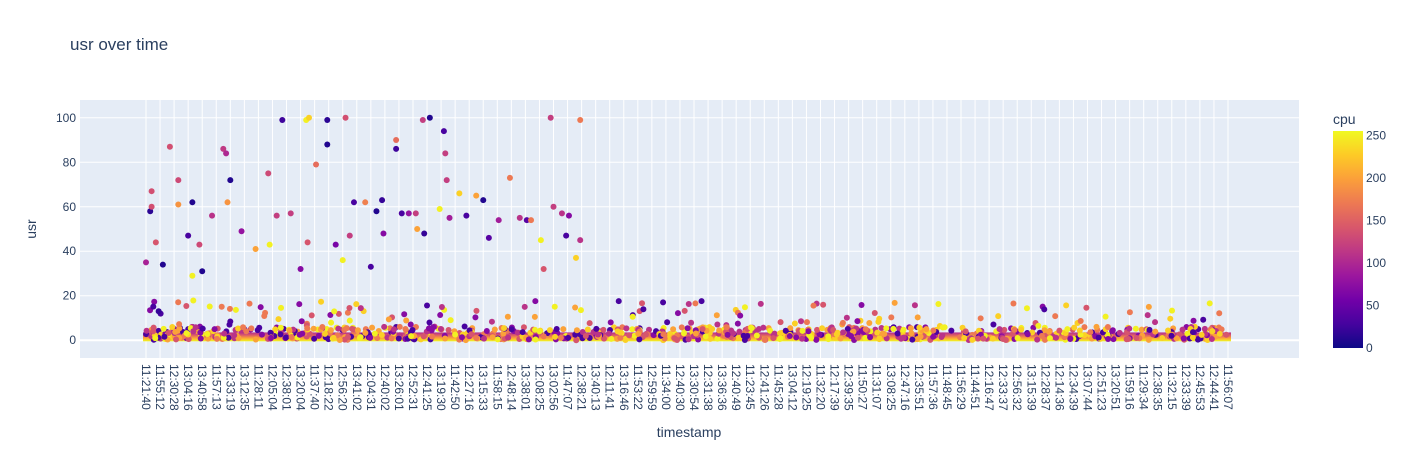  Describe the element at coordinates (596, 387) in the screenshot. I see `x-tick-label: 13:40:13` at that location.